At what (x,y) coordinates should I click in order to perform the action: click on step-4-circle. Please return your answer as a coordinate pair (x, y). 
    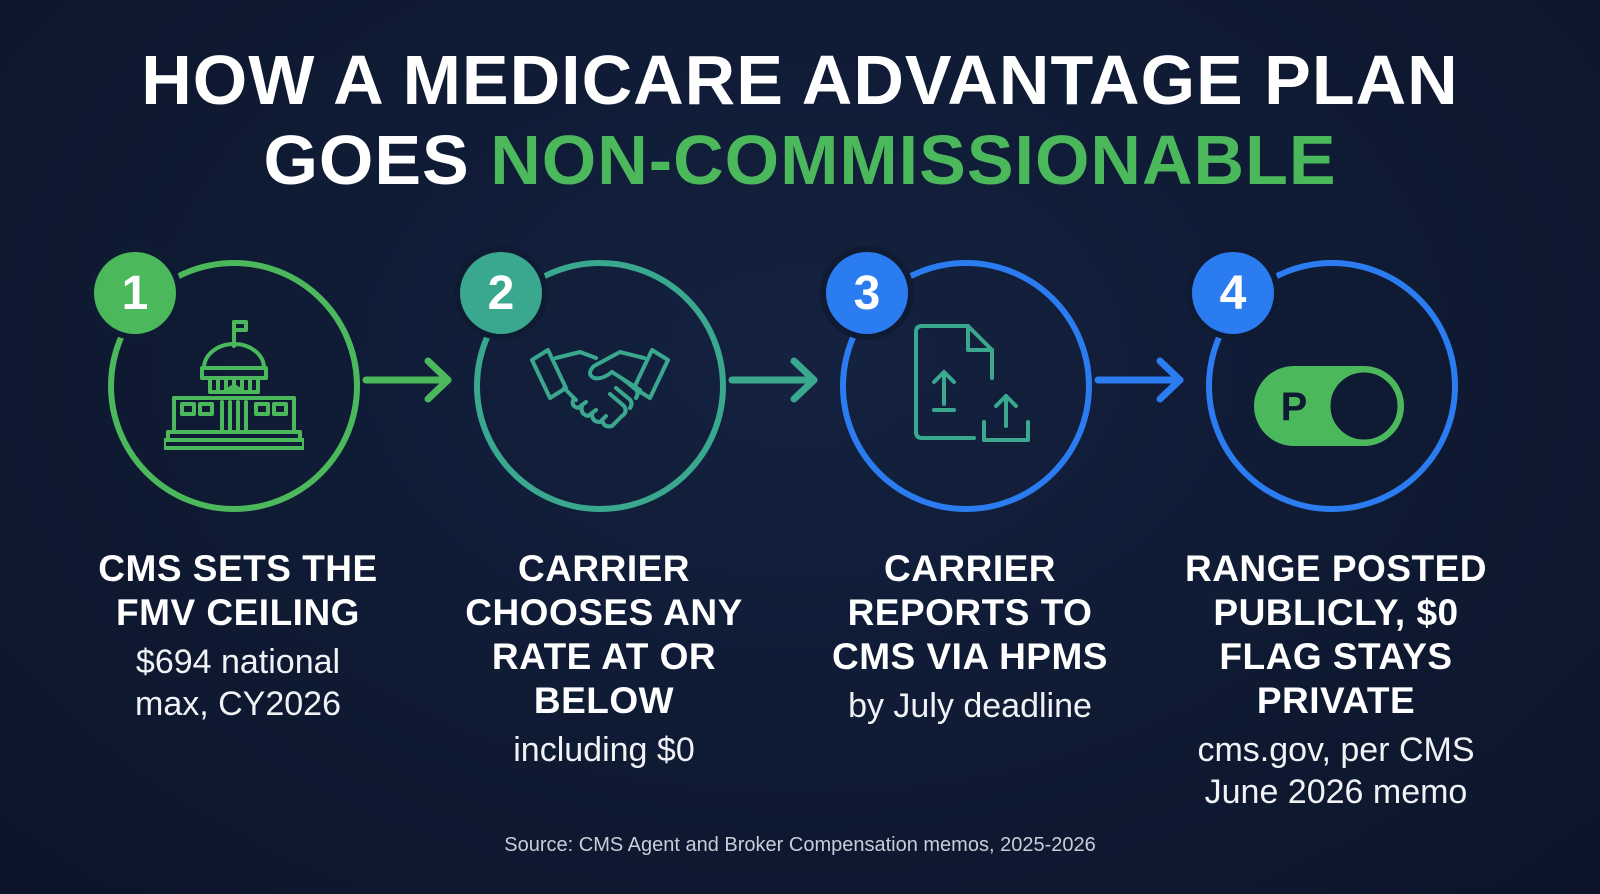
    Looking at the image, I should click on (1332, 386).